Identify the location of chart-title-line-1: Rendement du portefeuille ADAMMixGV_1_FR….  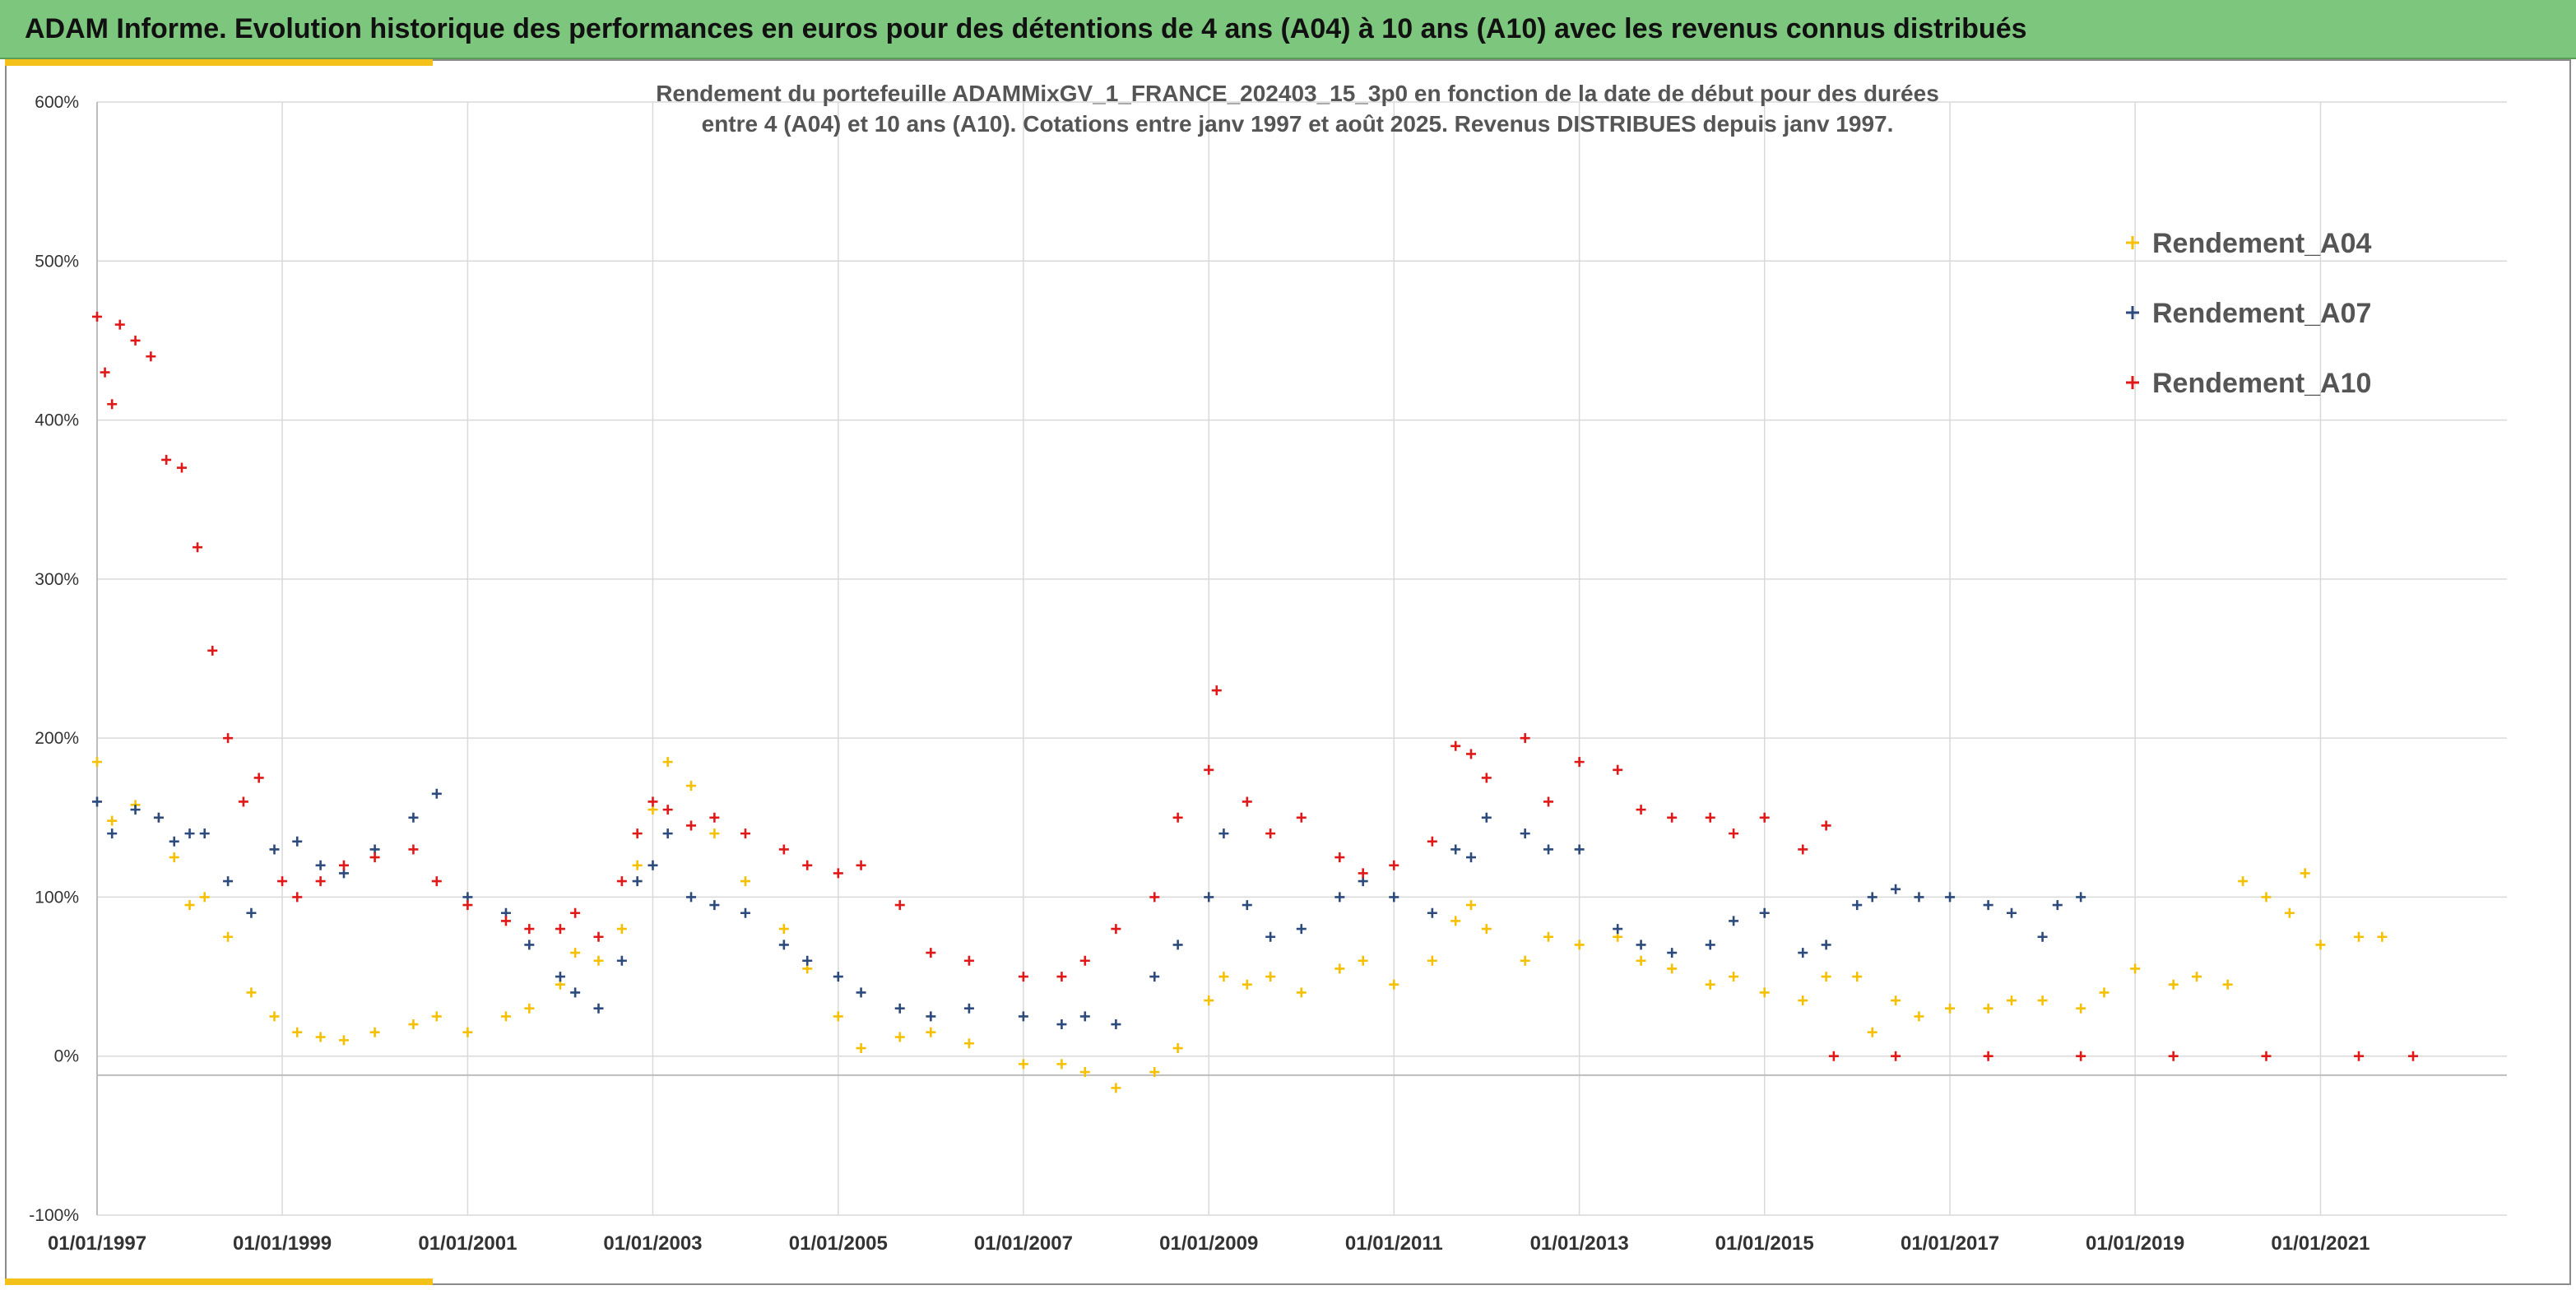
(1297, 93).